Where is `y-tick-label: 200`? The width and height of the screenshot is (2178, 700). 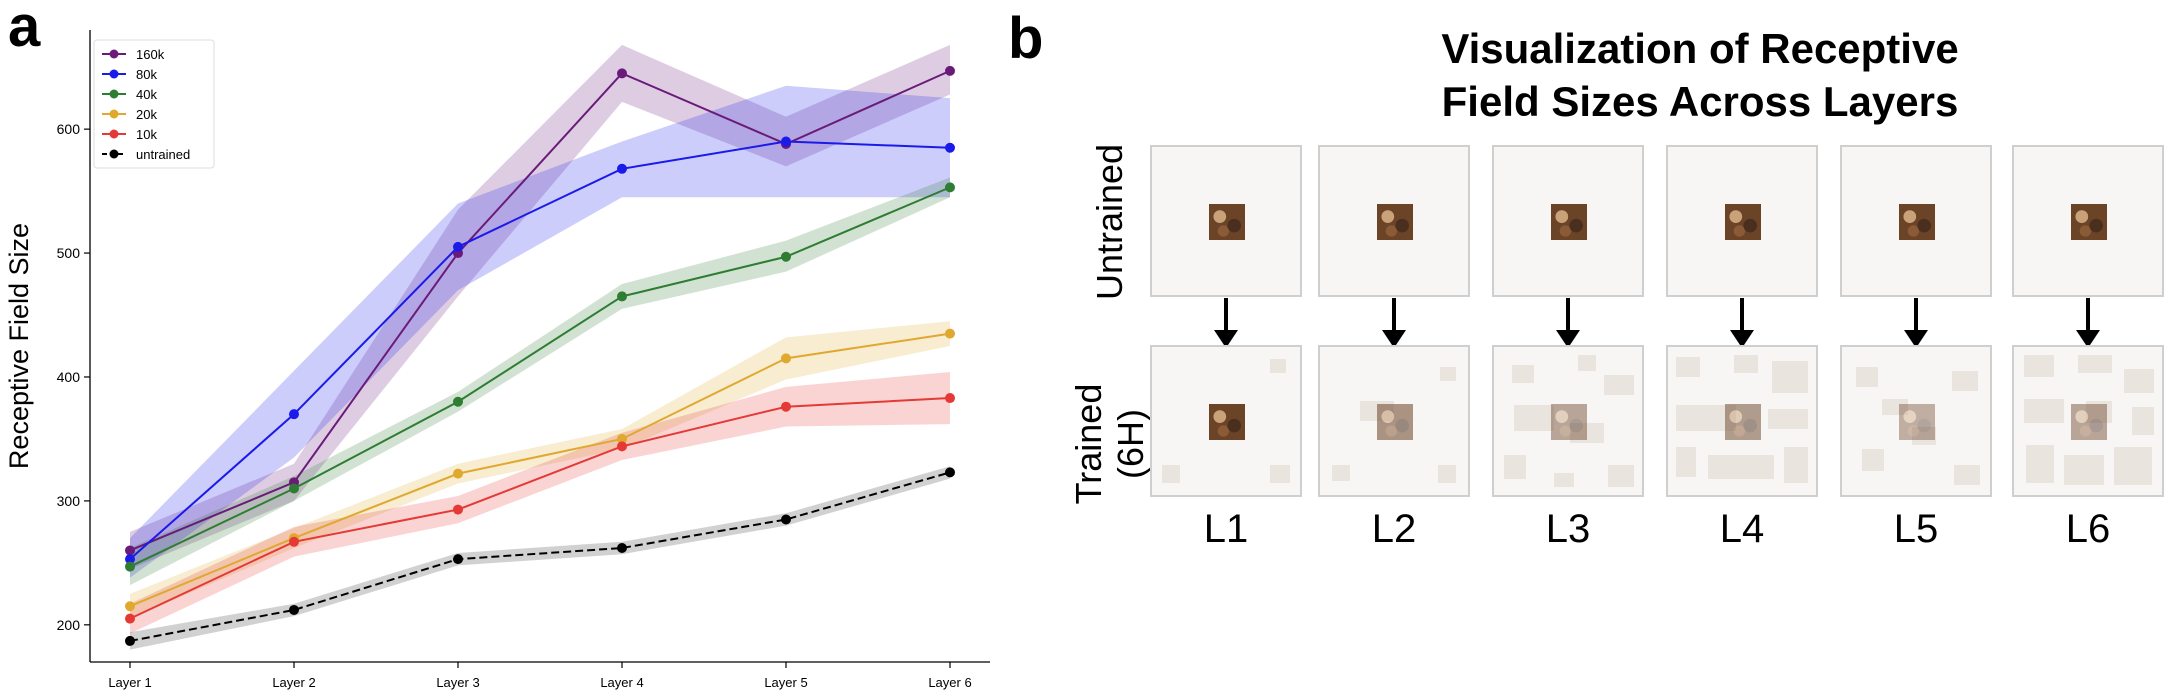 y-tick-label: 200 is located at coordinates (69, 625).